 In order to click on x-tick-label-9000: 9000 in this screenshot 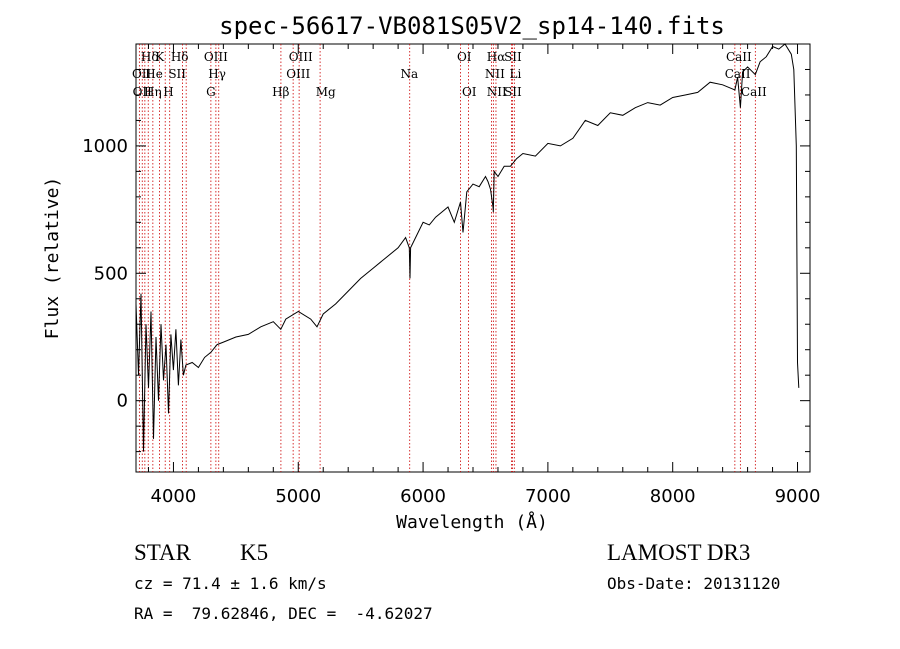, I will do `click(798, 496)`.